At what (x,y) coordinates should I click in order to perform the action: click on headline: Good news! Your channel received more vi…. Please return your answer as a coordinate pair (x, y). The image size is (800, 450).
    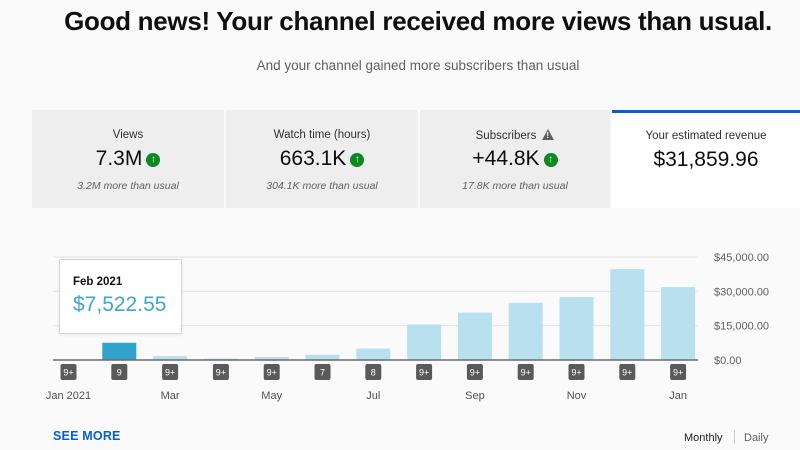
    Looking at the image, I should click on (418, 21).